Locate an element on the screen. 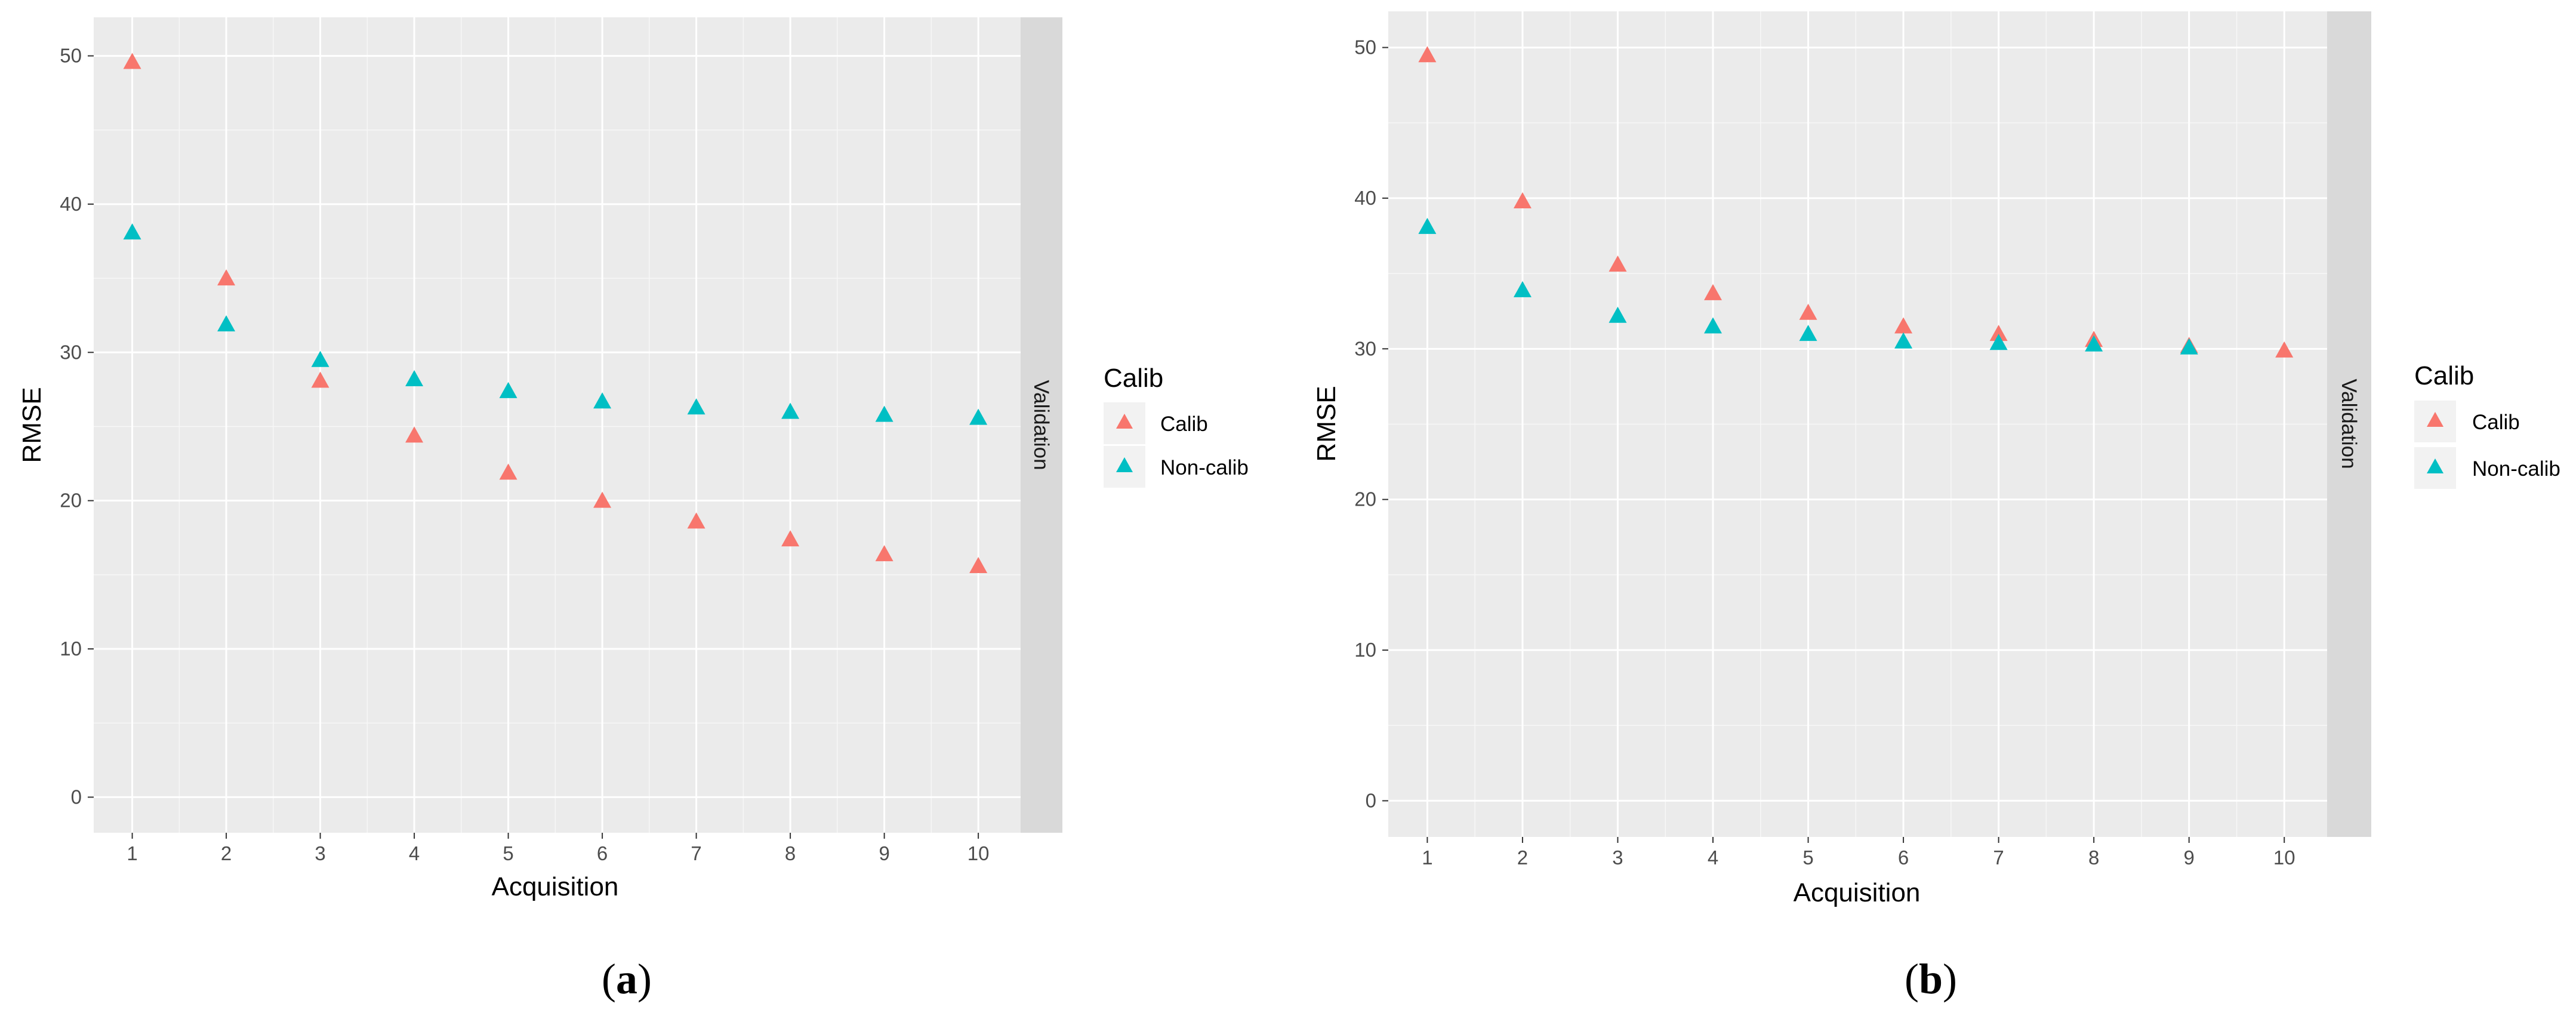  y-tick-label: 0 is located at coordinates (76, 797).